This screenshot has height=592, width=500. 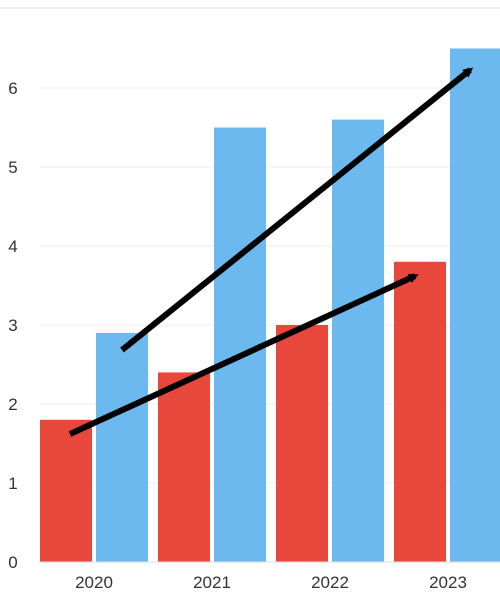 I want to click on y-tick-label: 2, so click(x=12, y=404).